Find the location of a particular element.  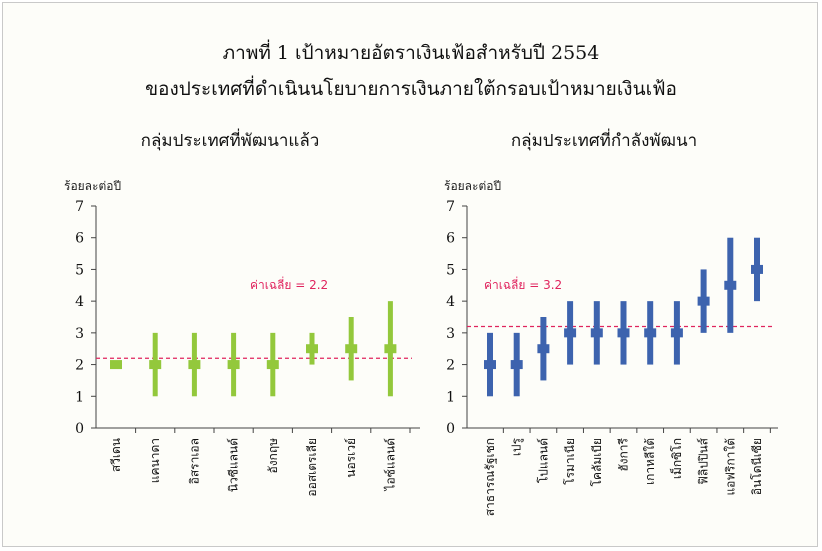

chart-1-ytick-label: 1 is located at coordinates (79, 397).